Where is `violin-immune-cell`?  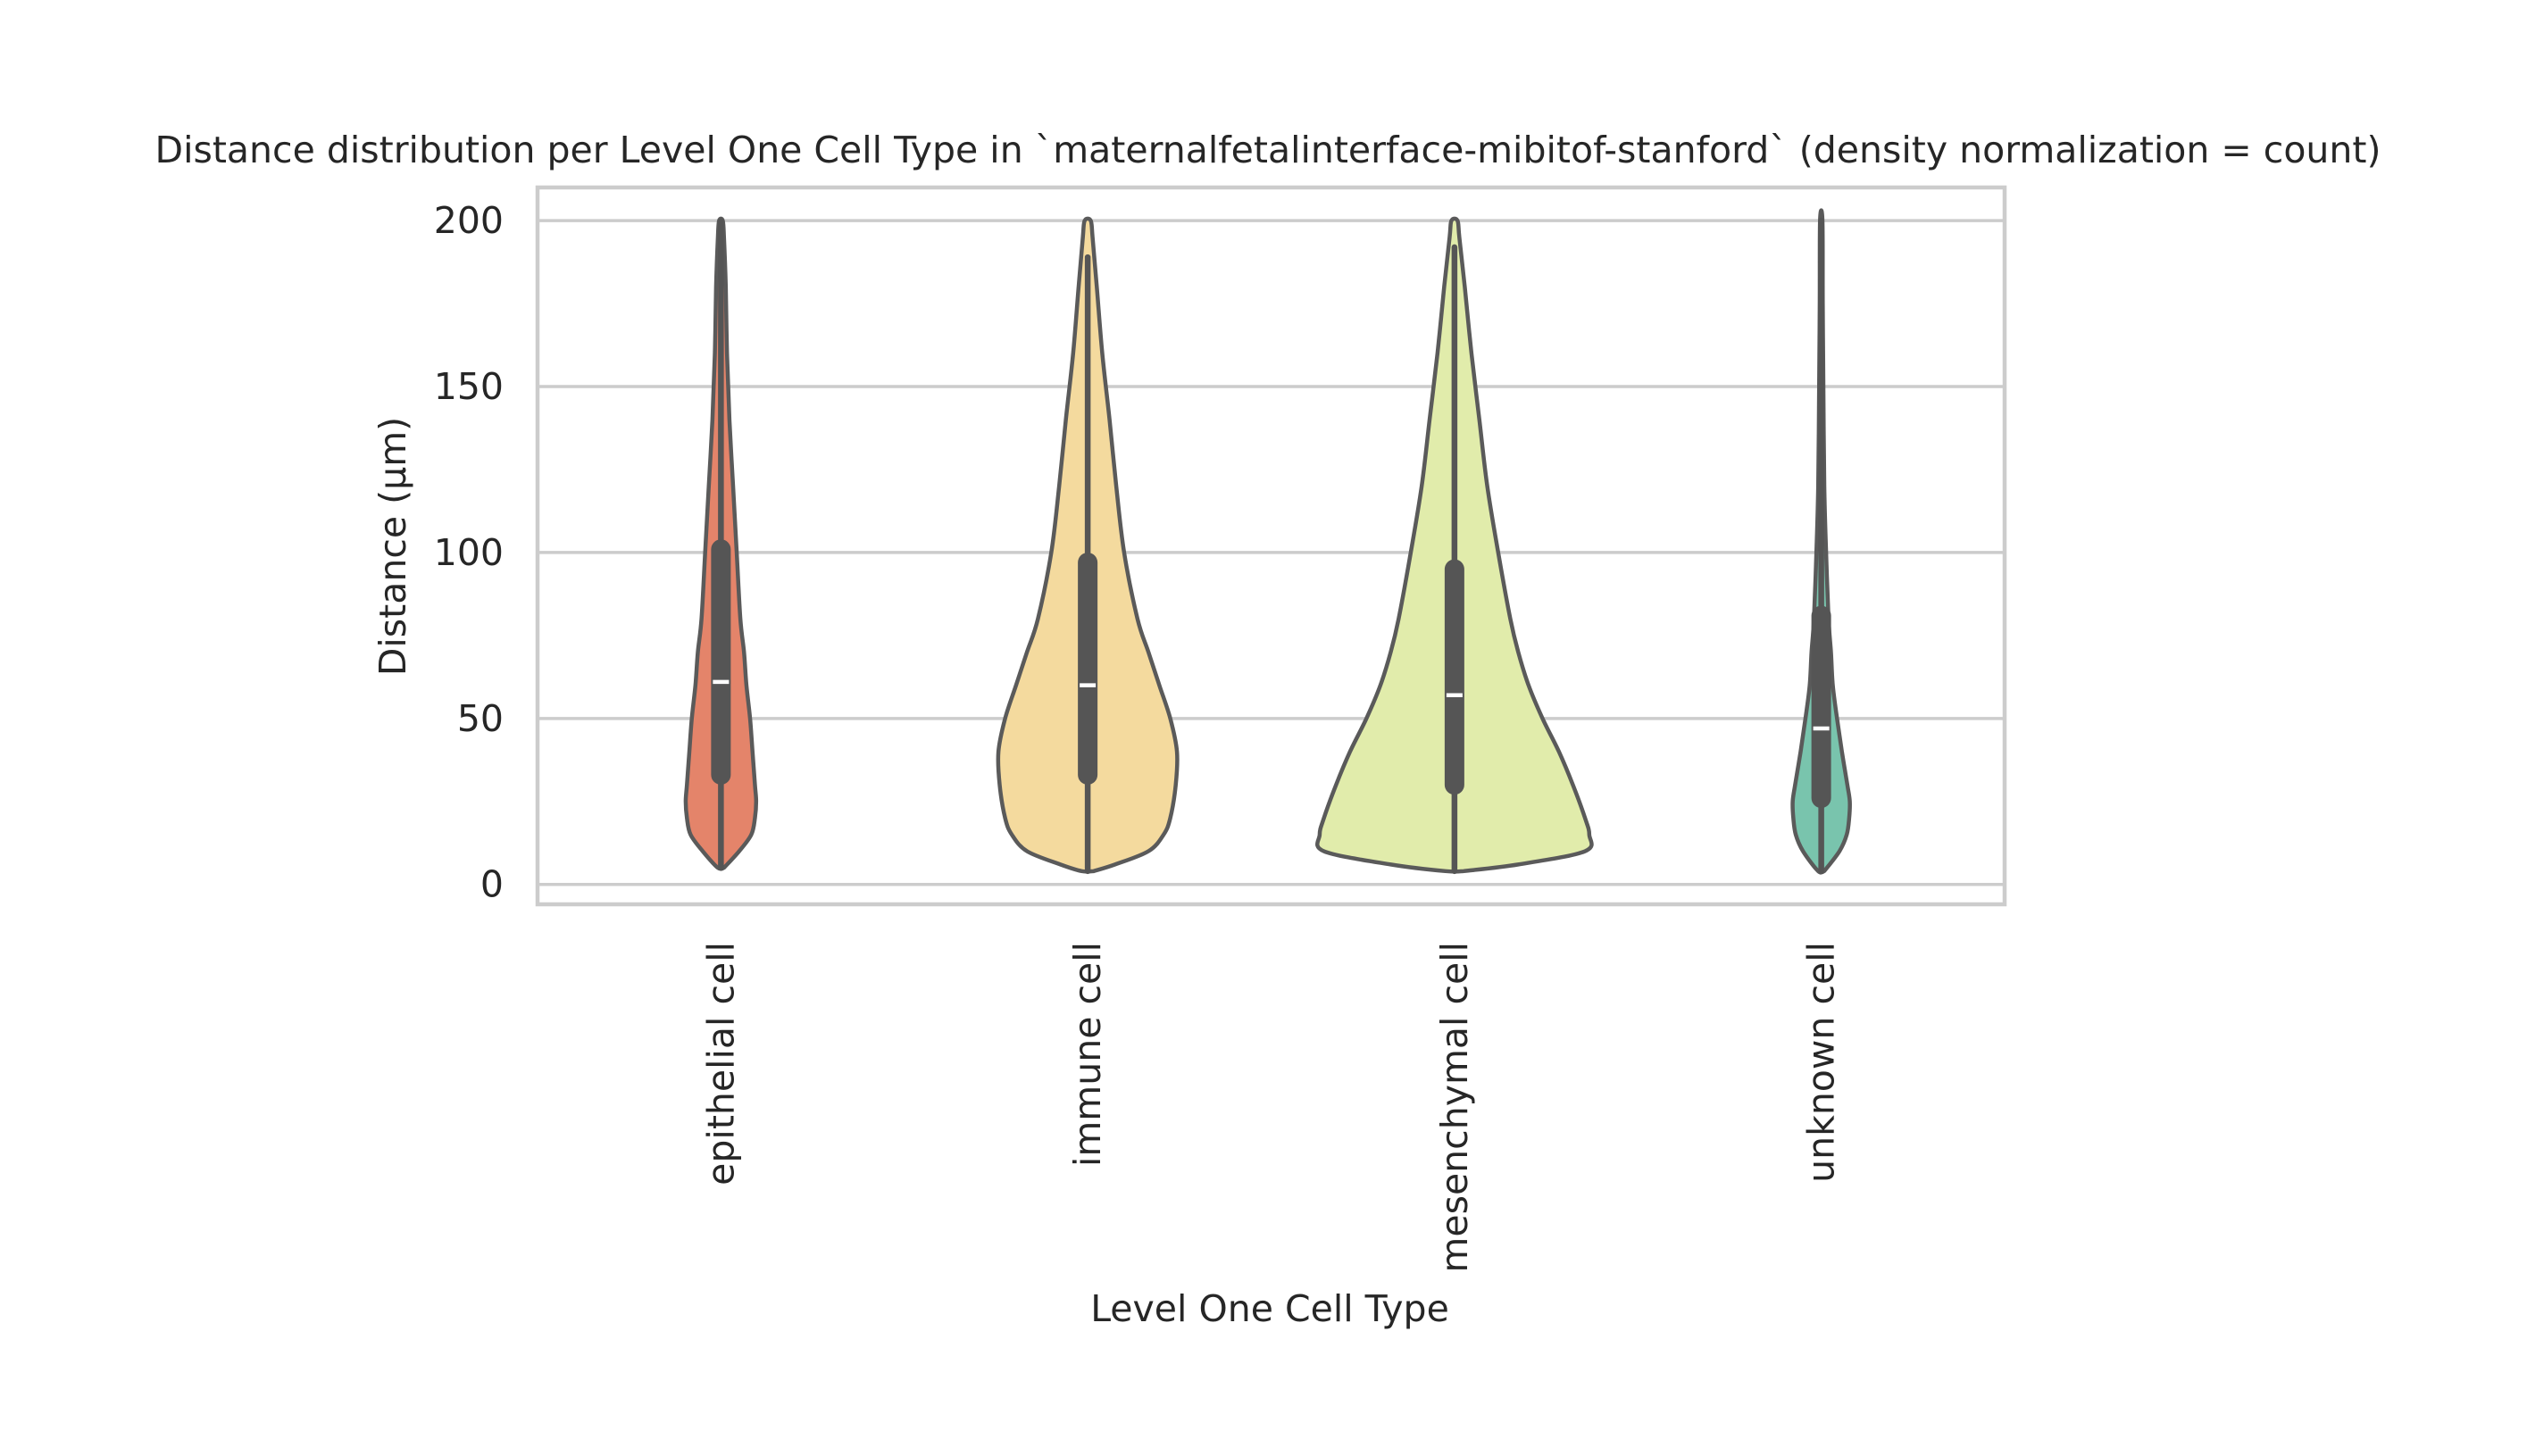
violin-immune-cell is located at coordinates (1088, 545).